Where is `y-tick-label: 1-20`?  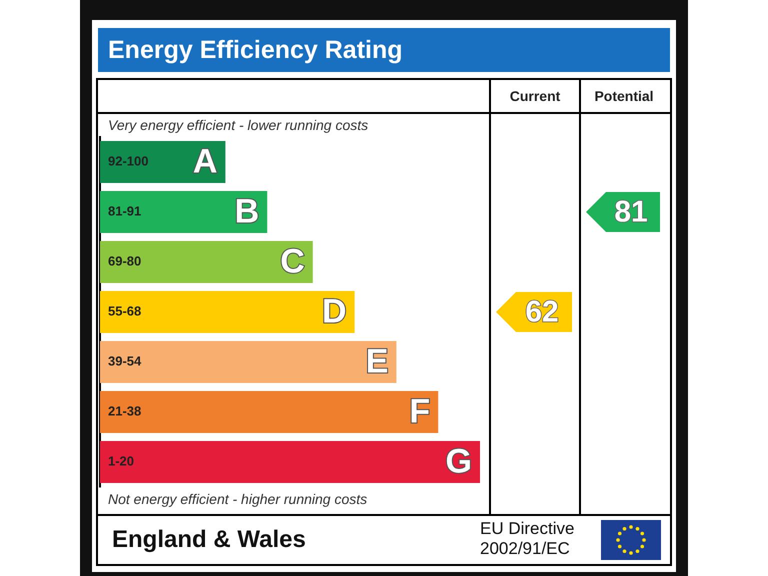
y-tick-label: 1-20 is located at coordinates (121, 461).